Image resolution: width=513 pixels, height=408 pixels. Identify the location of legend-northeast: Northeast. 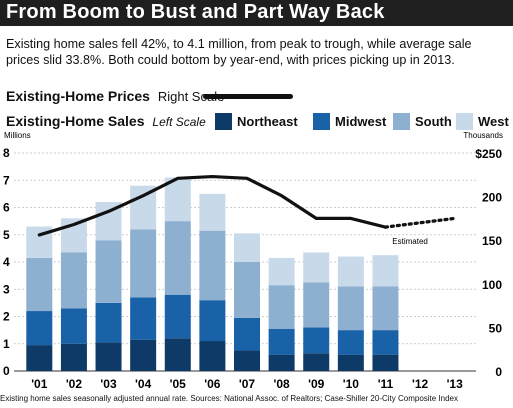
(256, 121).